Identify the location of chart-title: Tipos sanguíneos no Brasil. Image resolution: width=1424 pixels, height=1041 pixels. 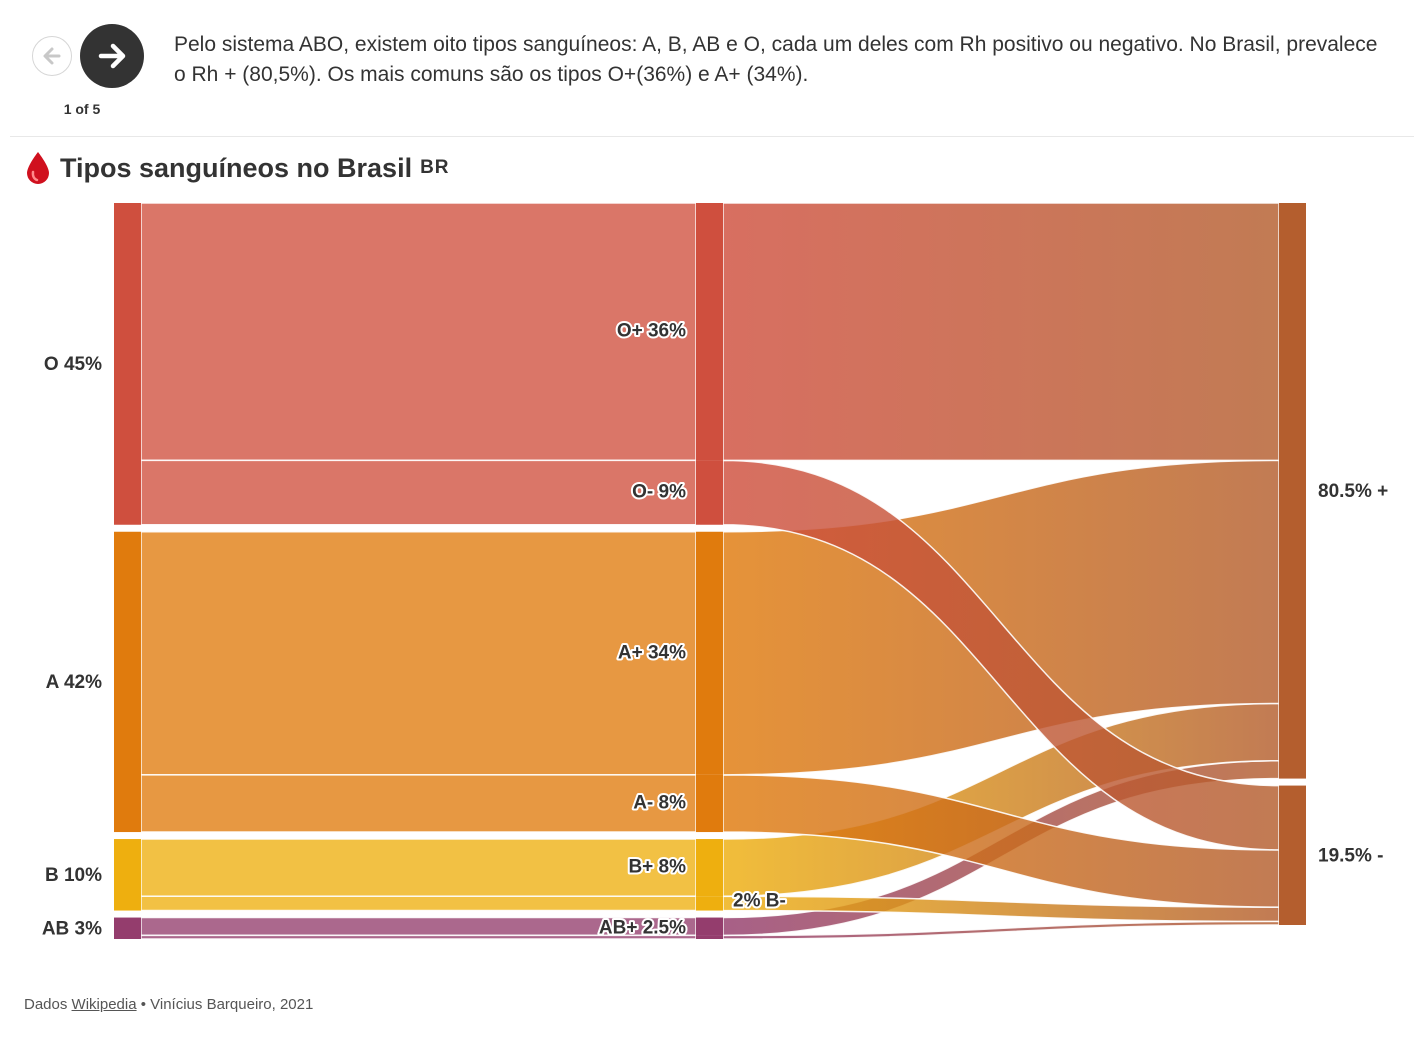
(236, 167).